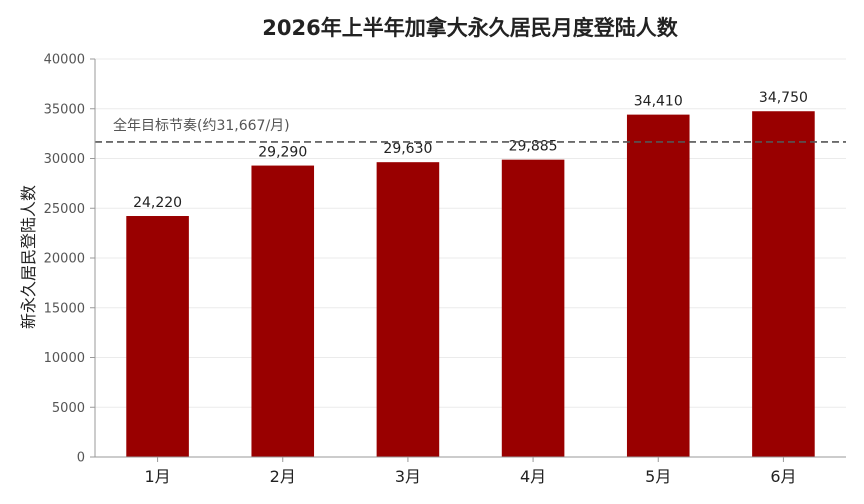 Image resolution: width=864 pixels, height=504 pixels. Describe the element at coordinates (470, 471) in the screenshot. I see `x-axis-categories: 1月 2月 3月 4月 5月 6月` at that location.